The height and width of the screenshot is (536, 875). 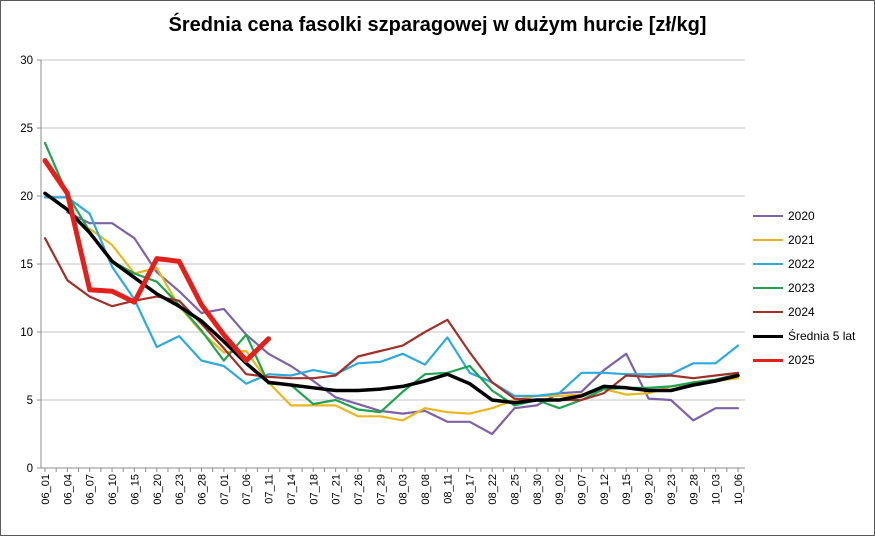 What do you see at coordinates (30, 401) in the screenshot?
I see `y-axis-label: 5` at bounding box center [30, 401].